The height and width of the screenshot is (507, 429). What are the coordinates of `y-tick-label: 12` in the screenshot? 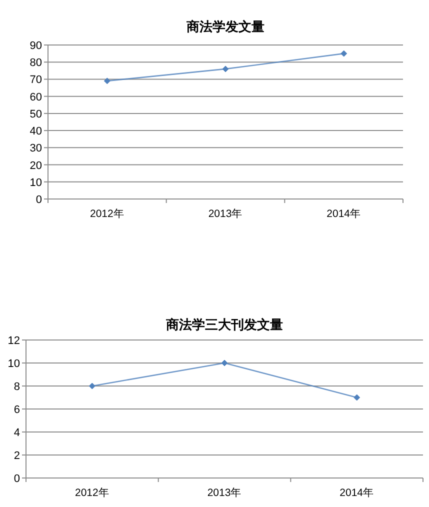 It's located at (14, 341).